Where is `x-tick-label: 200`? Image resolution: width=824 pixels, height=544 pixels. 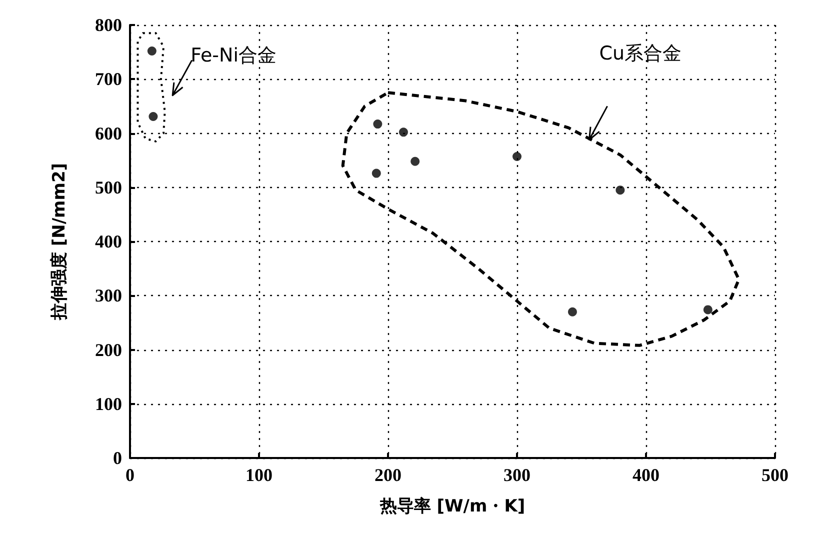
x-tick-label: 200 is located at coordinates (388, 475).